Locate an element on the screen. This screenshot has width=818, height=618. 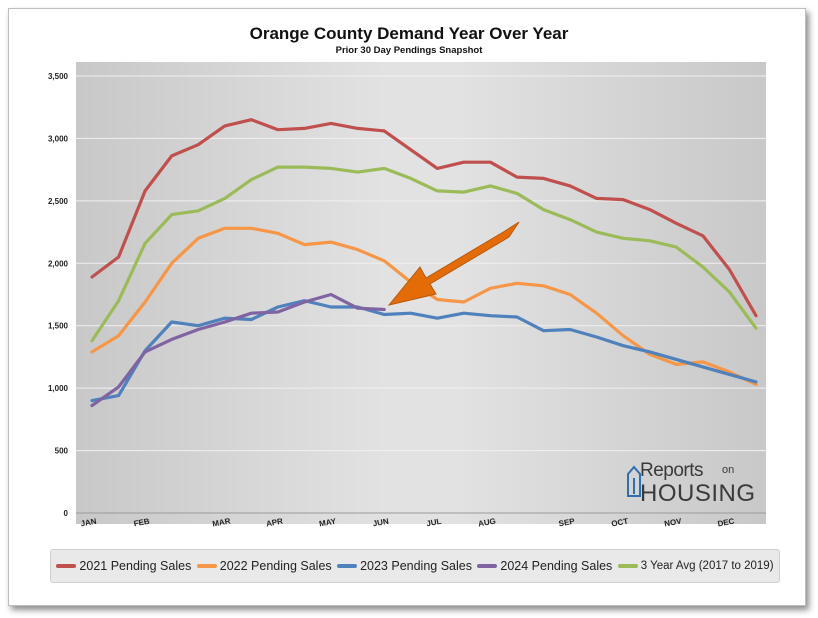
legend-label: 3 Year Avg (2017 to 2019) is located at coordinates (707, 566).